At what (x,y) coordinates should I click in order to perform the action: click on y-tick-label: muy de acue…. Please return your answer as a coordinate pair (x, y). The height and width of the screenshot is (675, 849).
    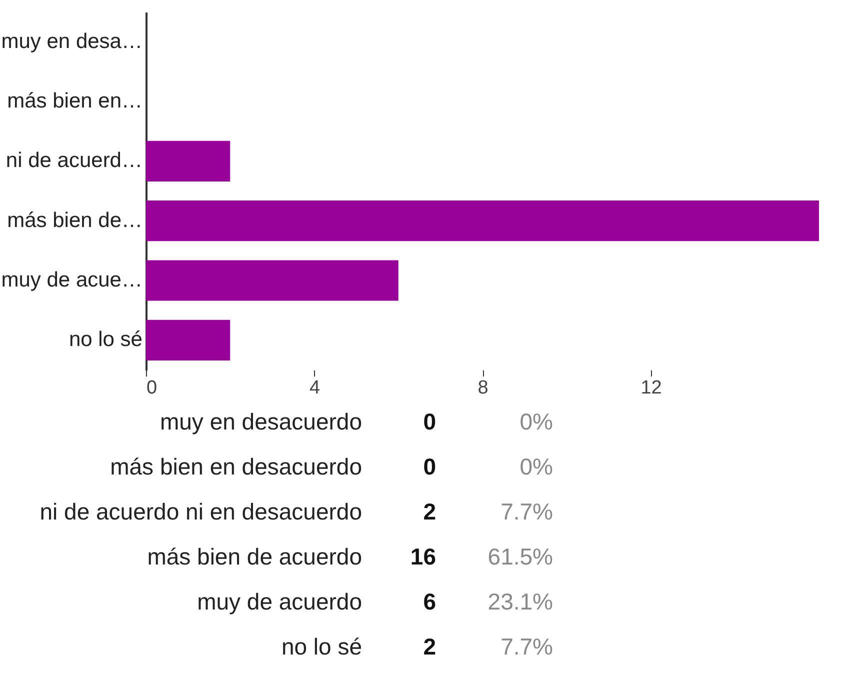
    Looking at the image, I should click on (71, 280).